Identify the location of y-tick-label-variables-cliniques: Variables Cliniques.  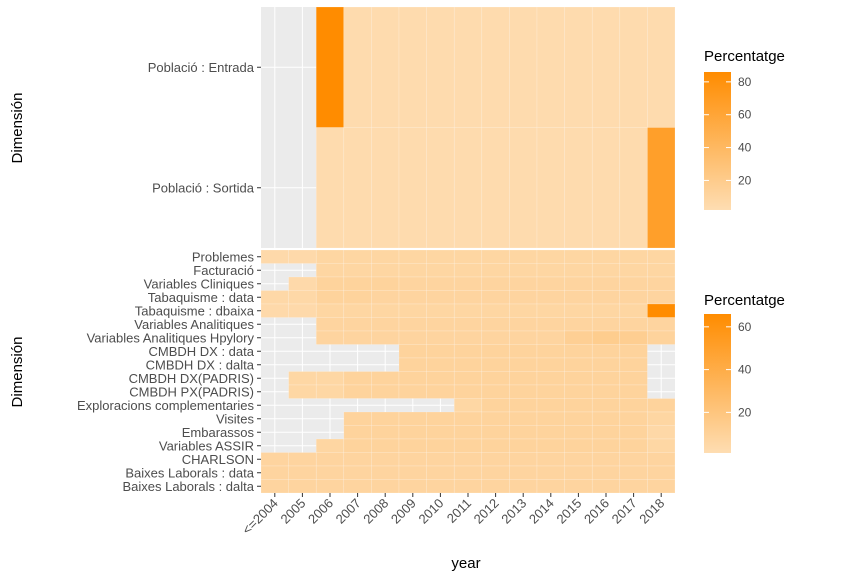
(199, 283).